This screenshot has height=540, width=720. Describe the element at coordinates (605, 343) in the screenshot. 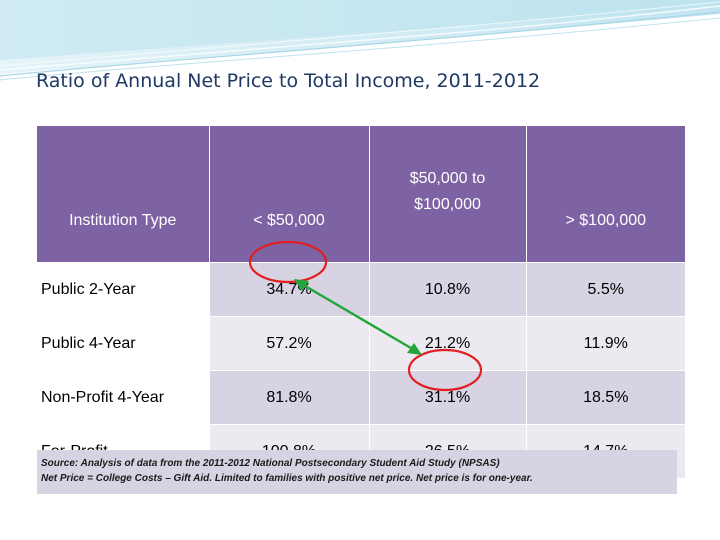

I see `value-cell: 11.9%` at that location.